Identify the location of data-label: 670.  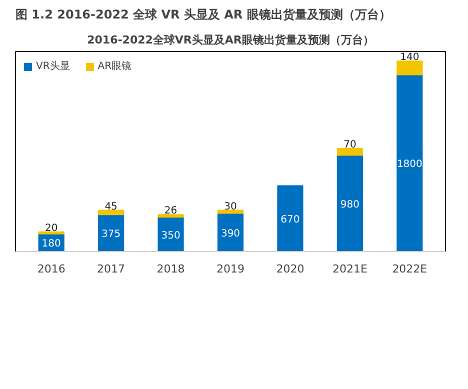
(290, 220).